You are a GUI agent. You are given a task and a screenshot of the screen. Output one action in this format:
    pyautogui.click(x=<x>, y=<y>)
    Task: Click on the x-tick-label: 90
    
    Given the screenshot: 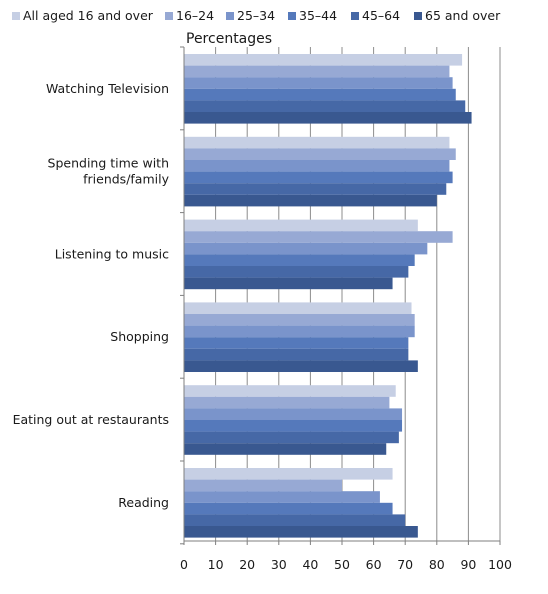 What is the action you would take?
    pyautogui.click(x=468, y=564)
    